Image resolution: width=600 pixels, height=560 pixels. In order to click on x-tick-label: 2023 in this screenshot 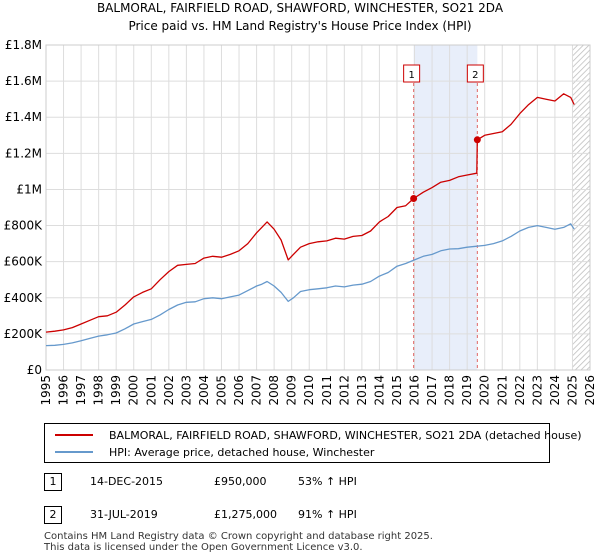, I will do `click(537, 390)`.